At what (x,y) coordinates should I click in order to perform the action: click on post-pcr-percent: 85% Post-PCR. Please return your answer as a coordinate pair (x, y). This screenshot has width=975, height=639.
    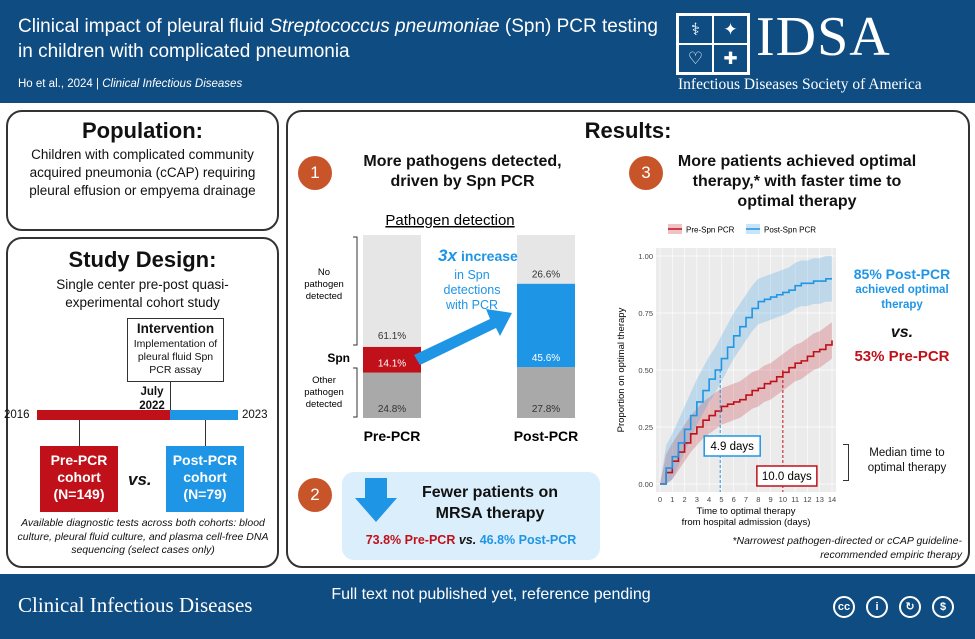
    Looking at the image, I should click on (902, 274).